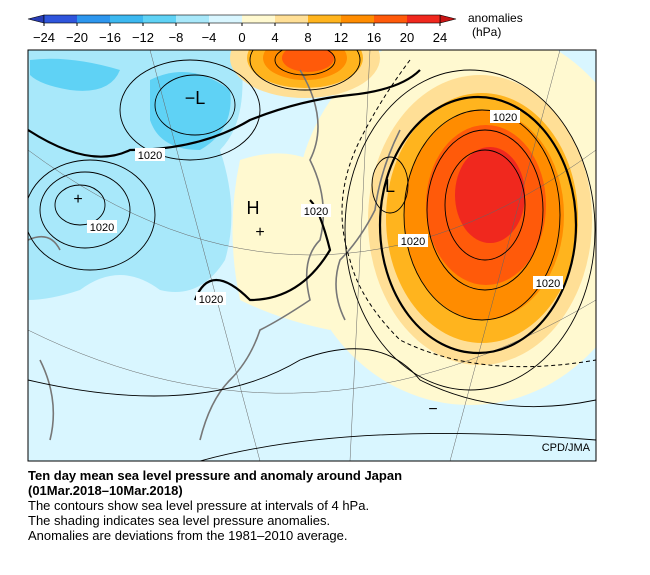  I want to click on colorbar-tick-label: −12, so click(143, 37).